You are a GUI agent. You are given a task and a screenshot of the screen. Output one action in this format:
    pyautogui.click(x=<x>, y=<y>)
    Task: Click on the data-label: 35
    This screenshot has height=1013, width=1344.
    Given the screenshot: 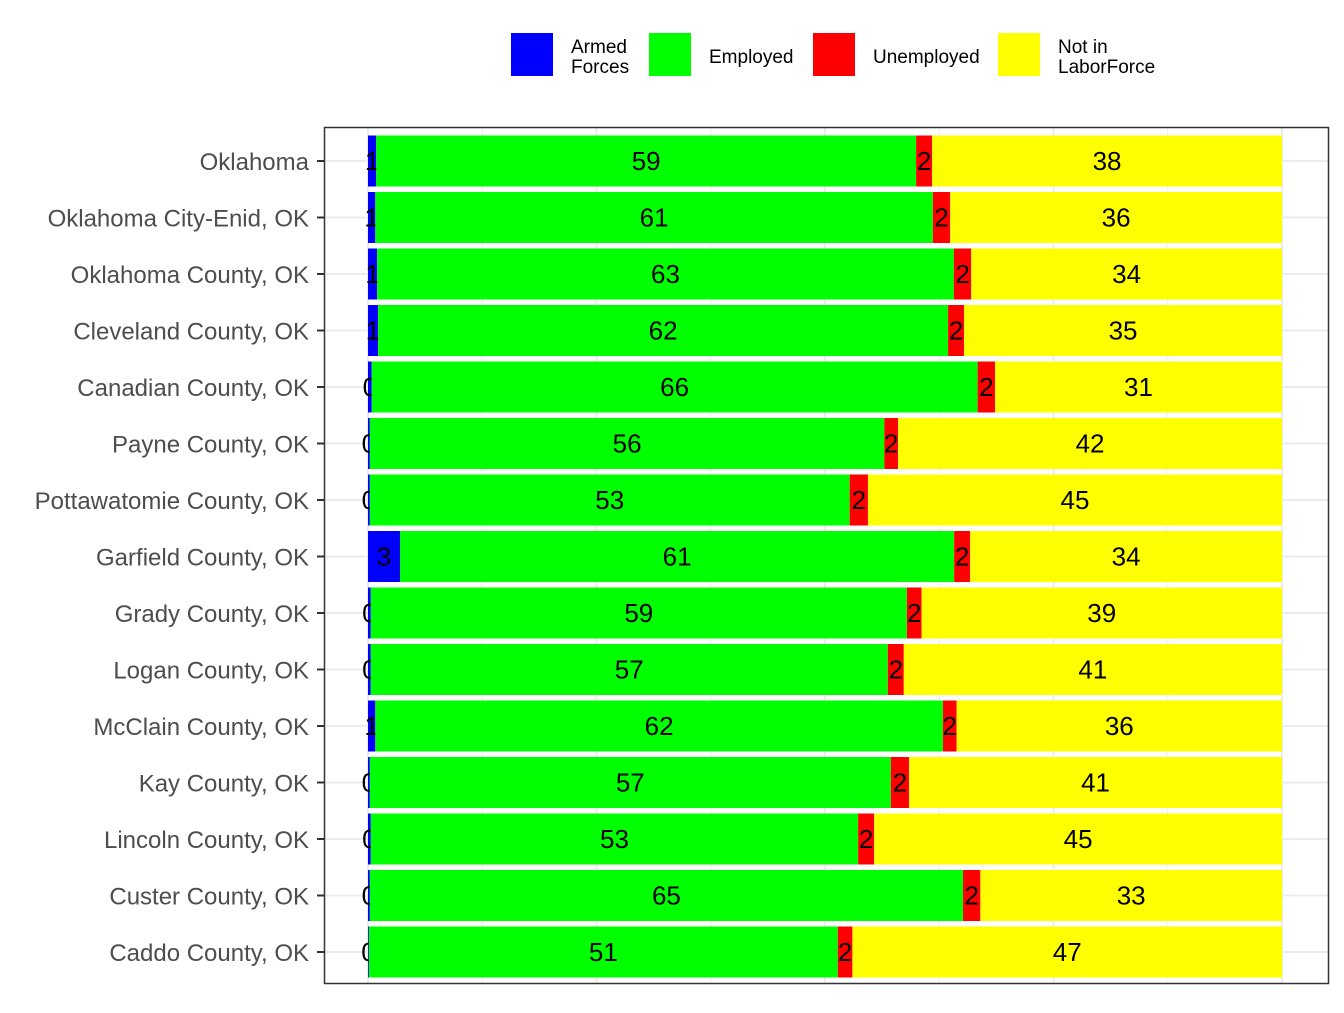 What is the action you would take?
    pyautogui.click(x=1123, y=331)
    